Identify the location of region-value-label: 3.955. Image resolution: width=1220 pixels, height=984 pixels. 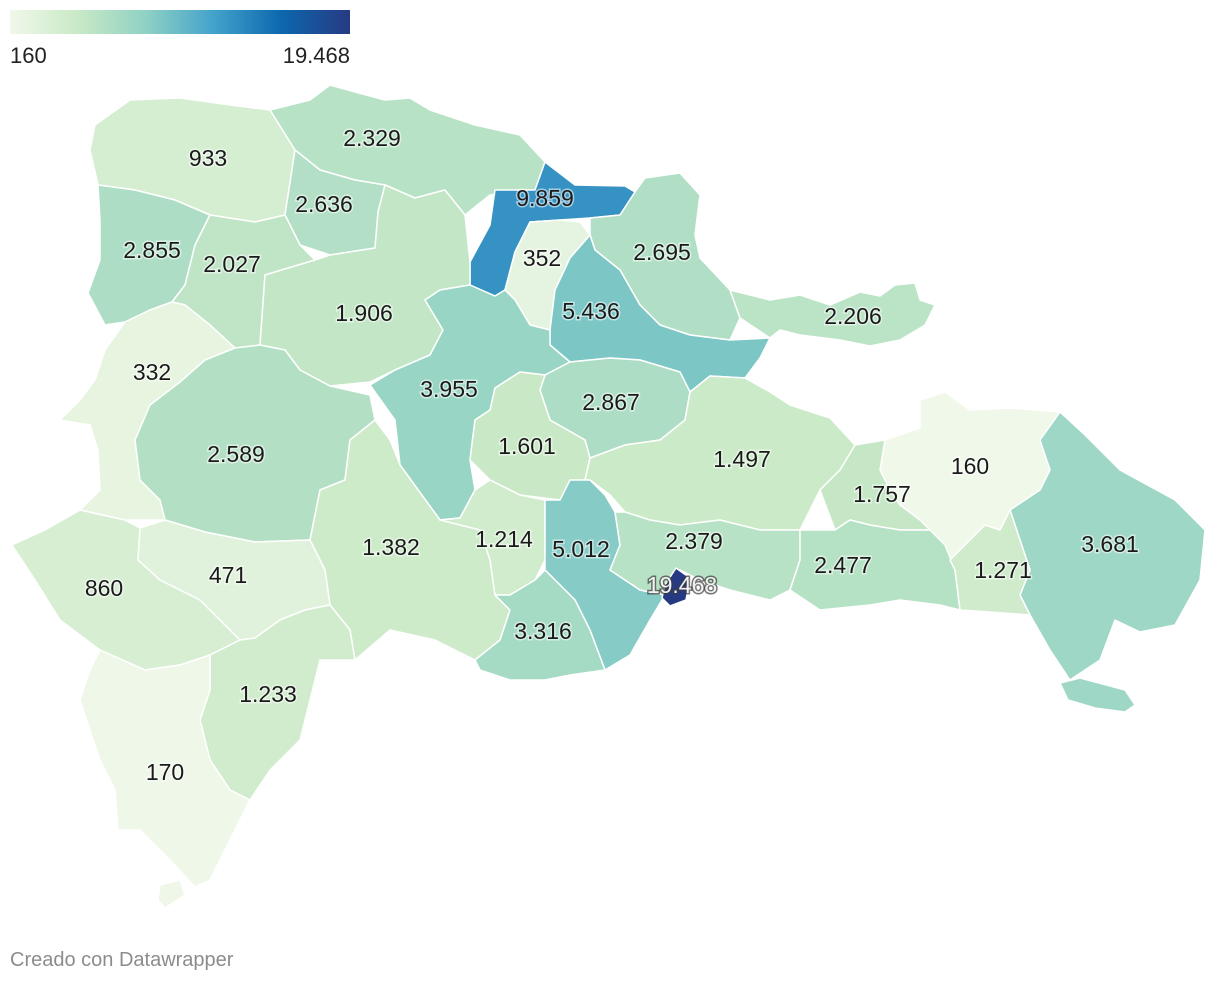
(449, 389).